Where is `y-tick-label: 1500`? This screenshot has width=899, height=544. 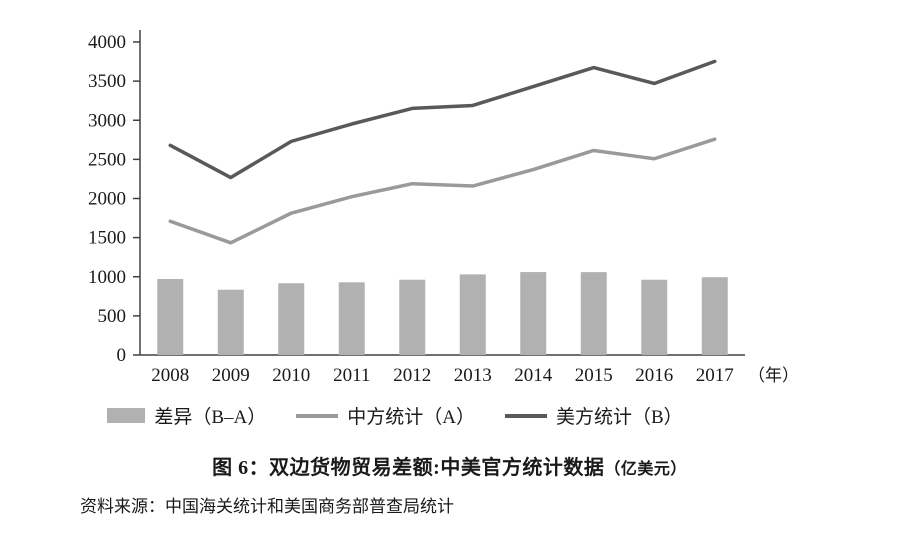 y-tick-label: 1500 is located at coordinates (107, 238).